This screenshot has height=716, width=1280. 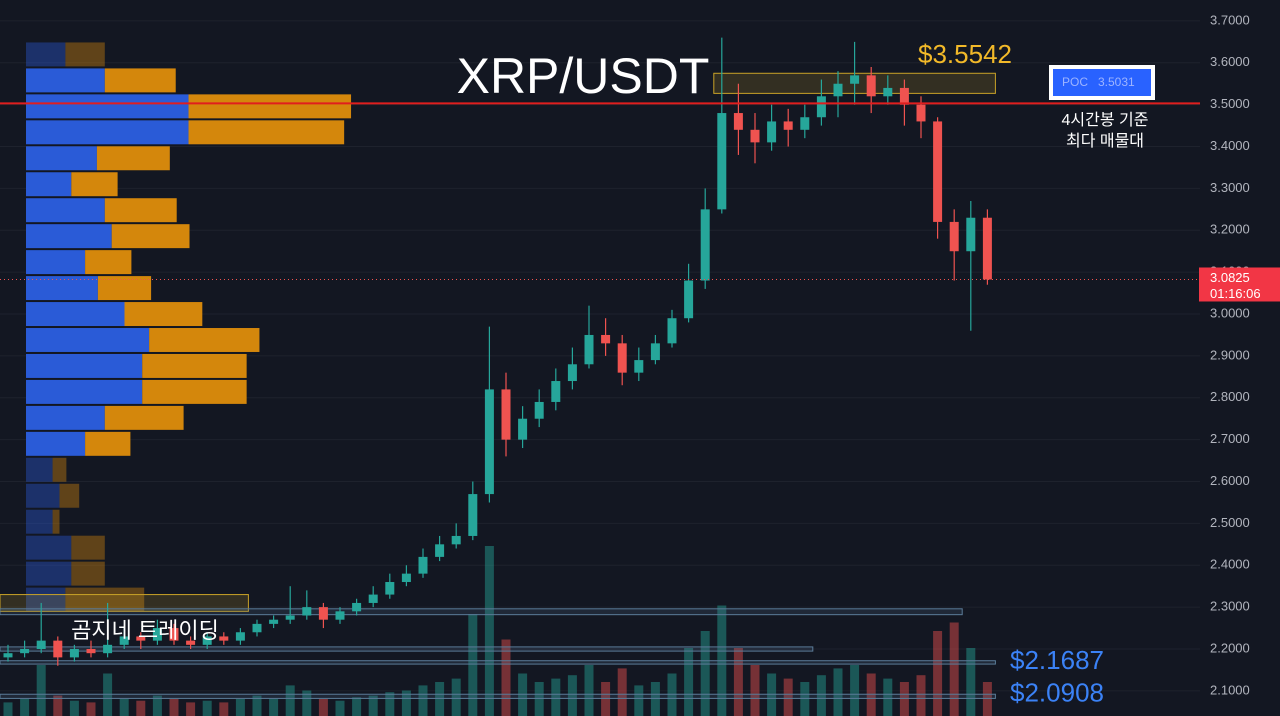 I want to click on chart-title: XRP/USDT, so click(x=583, y=76).